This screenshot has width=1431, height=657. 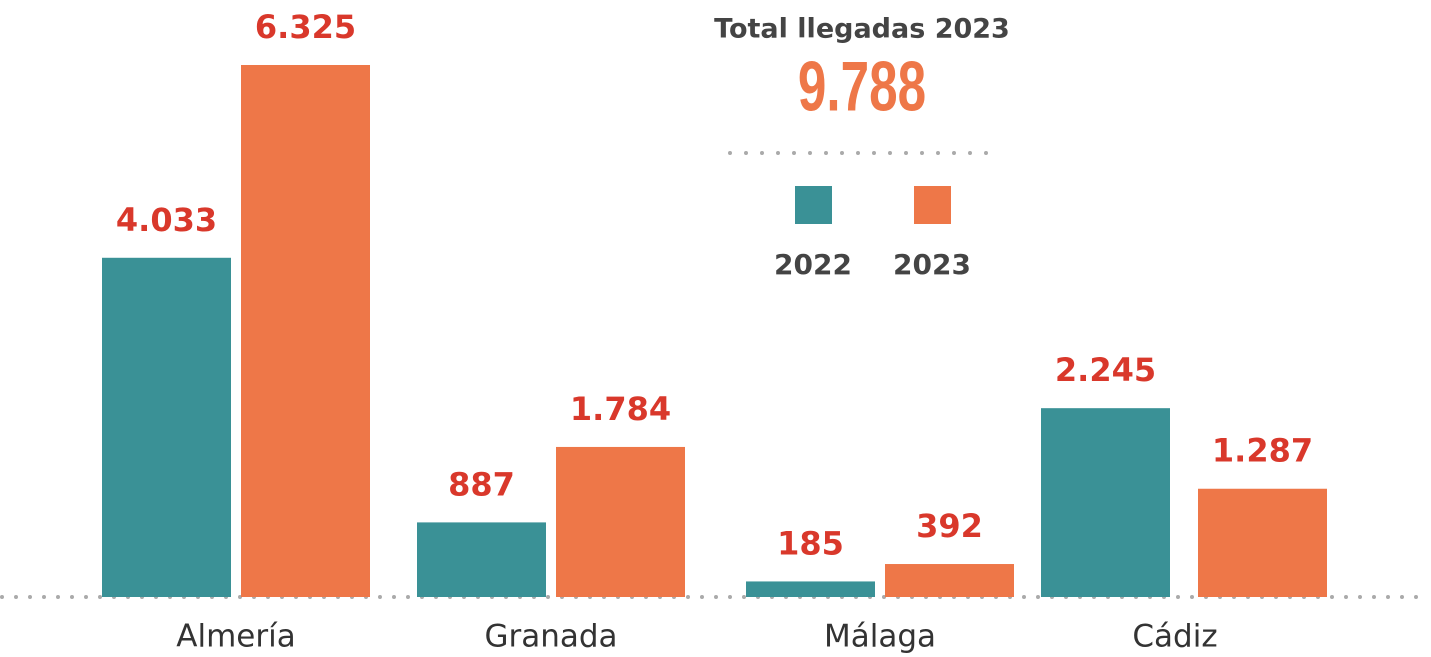 What do you see at coordinates (550, 637) in the screenshot?
I see `x-tick-label: Granada` at bounding box center [550, 637].